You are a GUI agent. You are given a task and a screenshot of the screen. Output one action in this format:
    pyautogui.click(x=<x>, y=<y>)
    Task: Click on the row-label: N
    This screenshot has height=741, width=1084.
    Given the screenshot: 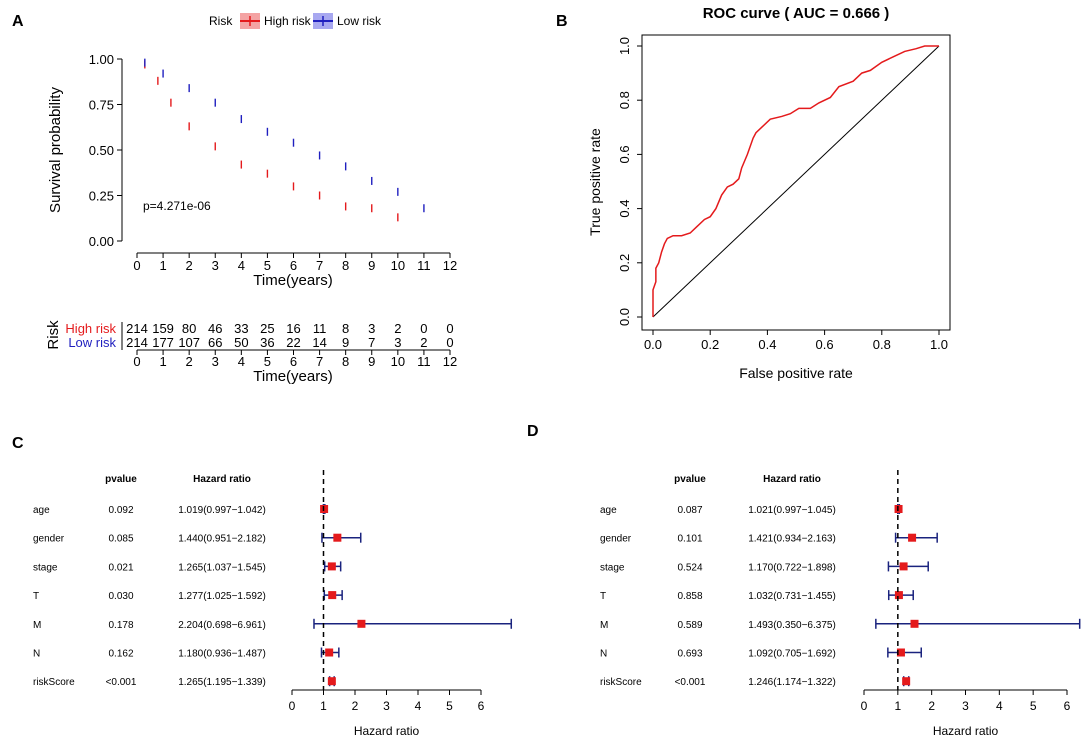 What is the action you would take?
    pyautogui.click(x=603, y=654)
    